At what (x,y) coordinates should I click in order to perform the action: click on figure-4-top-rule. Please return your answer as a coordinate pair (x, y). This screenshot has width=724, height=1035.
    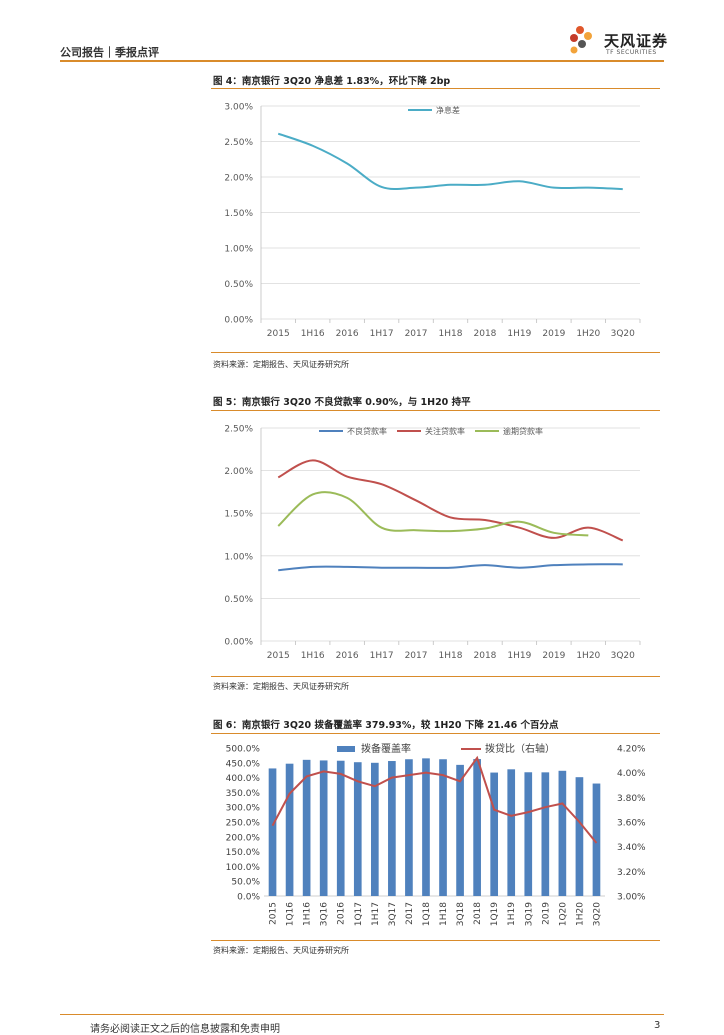
    Looking at the image, I should click on (435, 88).